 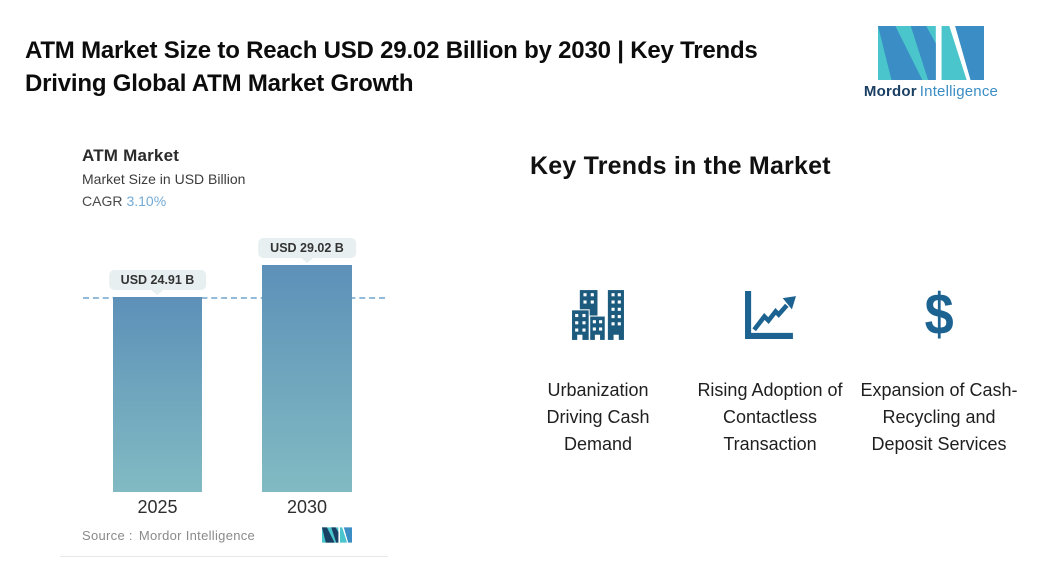 I want to click on brand-name-bold: Mordor, so click(x=890, y=91).